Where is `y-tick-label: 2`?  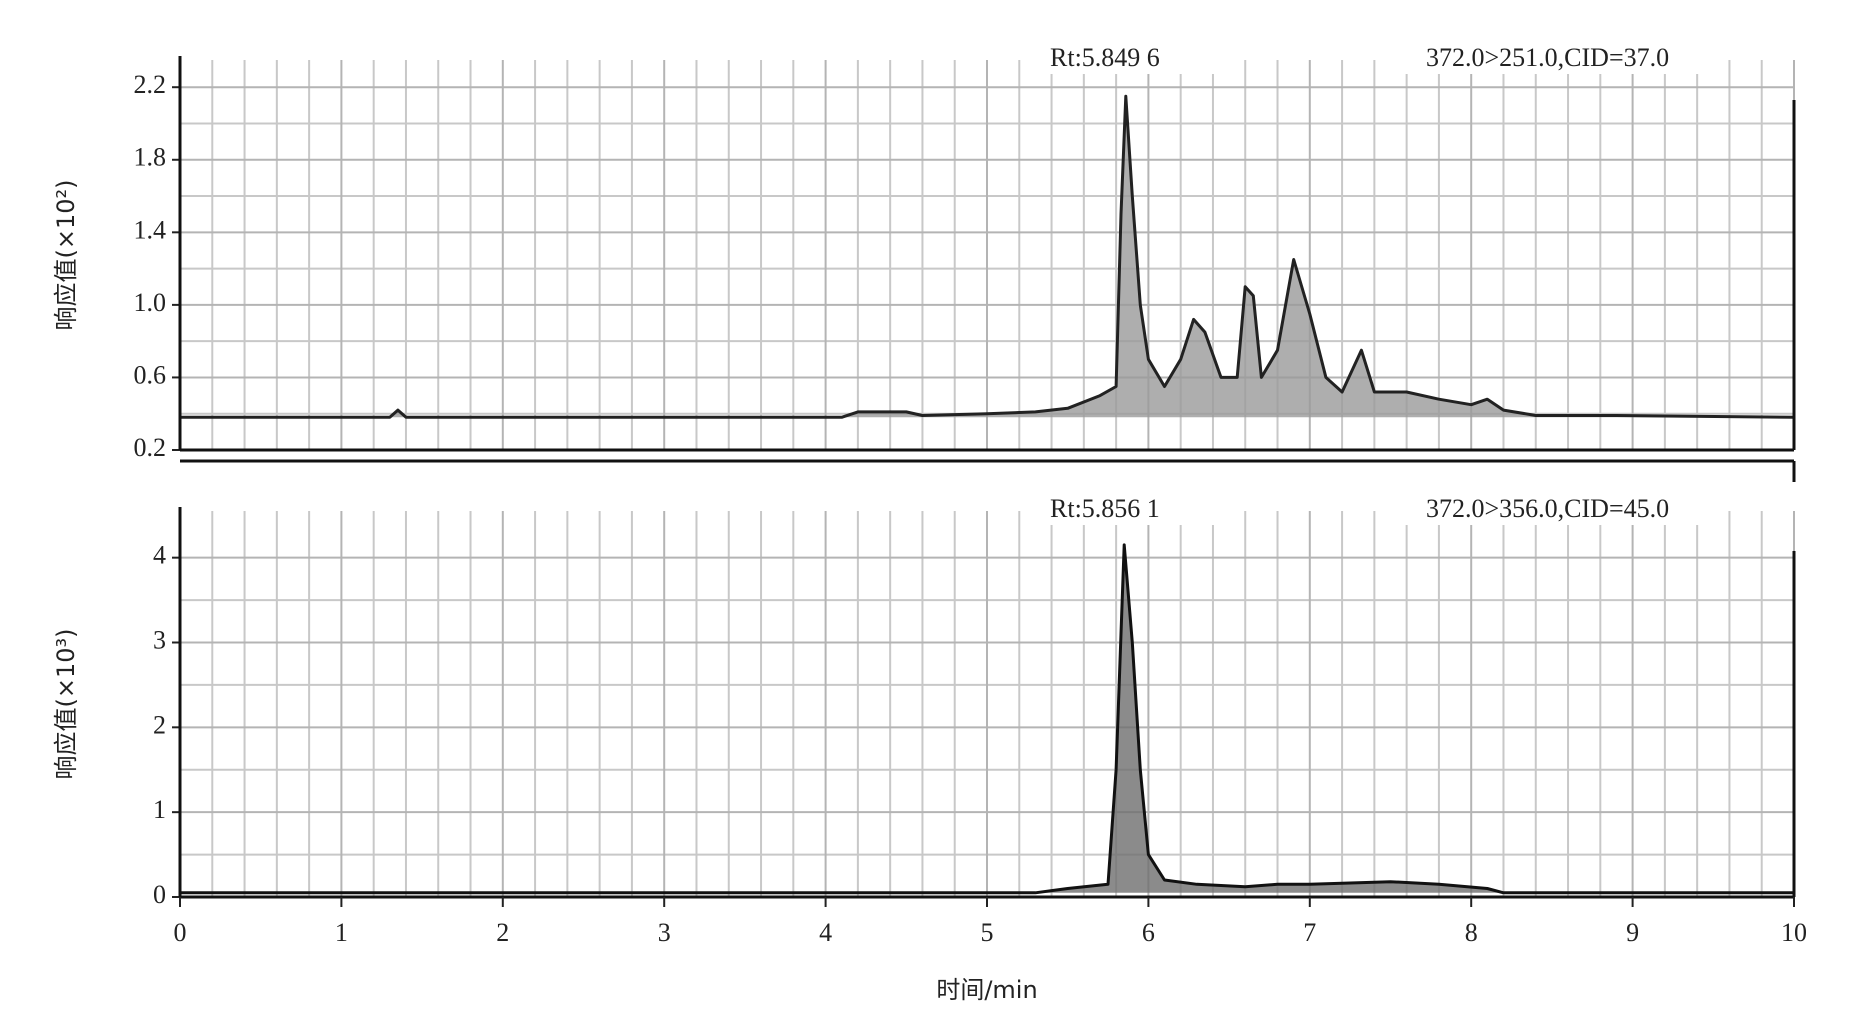
y-tick-label: 2 is located at coordinates (159, 724).